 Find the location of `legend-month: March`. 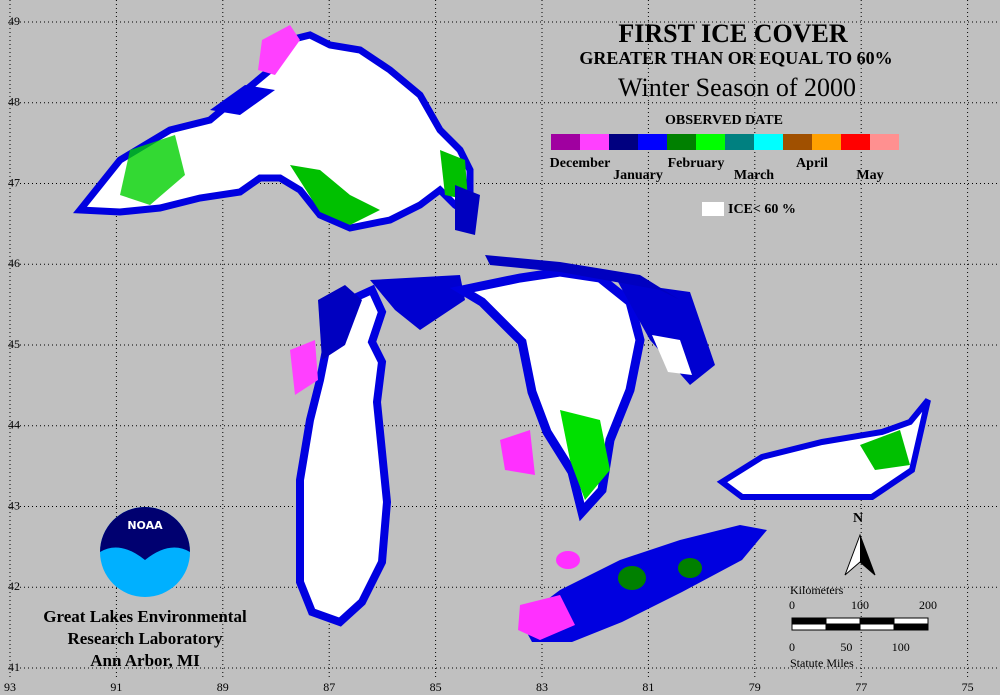

legend-month: March is located at coordinates (754, 175).